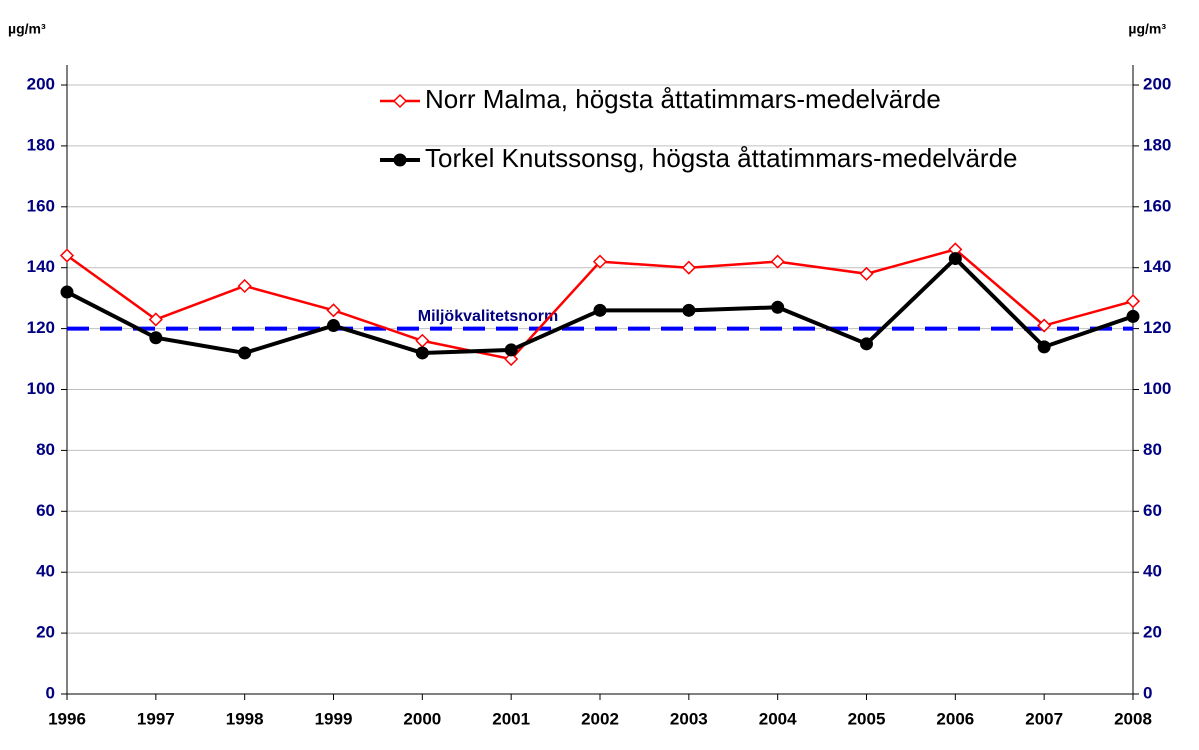 The width and height of the screenshot is (1199, 750). What do you see at coordinates (1147, 29) in the screenshot?
I see `y2-axis-label: µg/m³` at bounding box center [1147, 29].